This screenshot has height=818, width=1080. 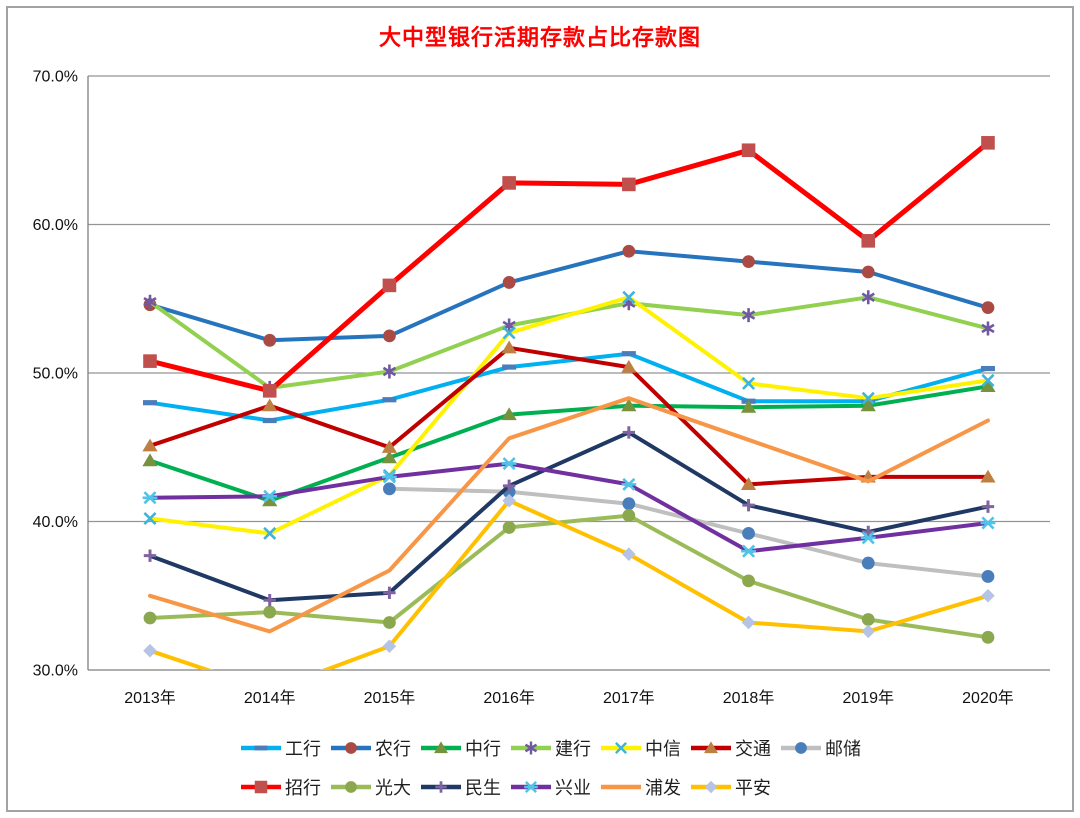 What do you see at coordinates (753, 788) in the screenshot?
I see `legend-label: 平安` at bounding box center [753, 788].